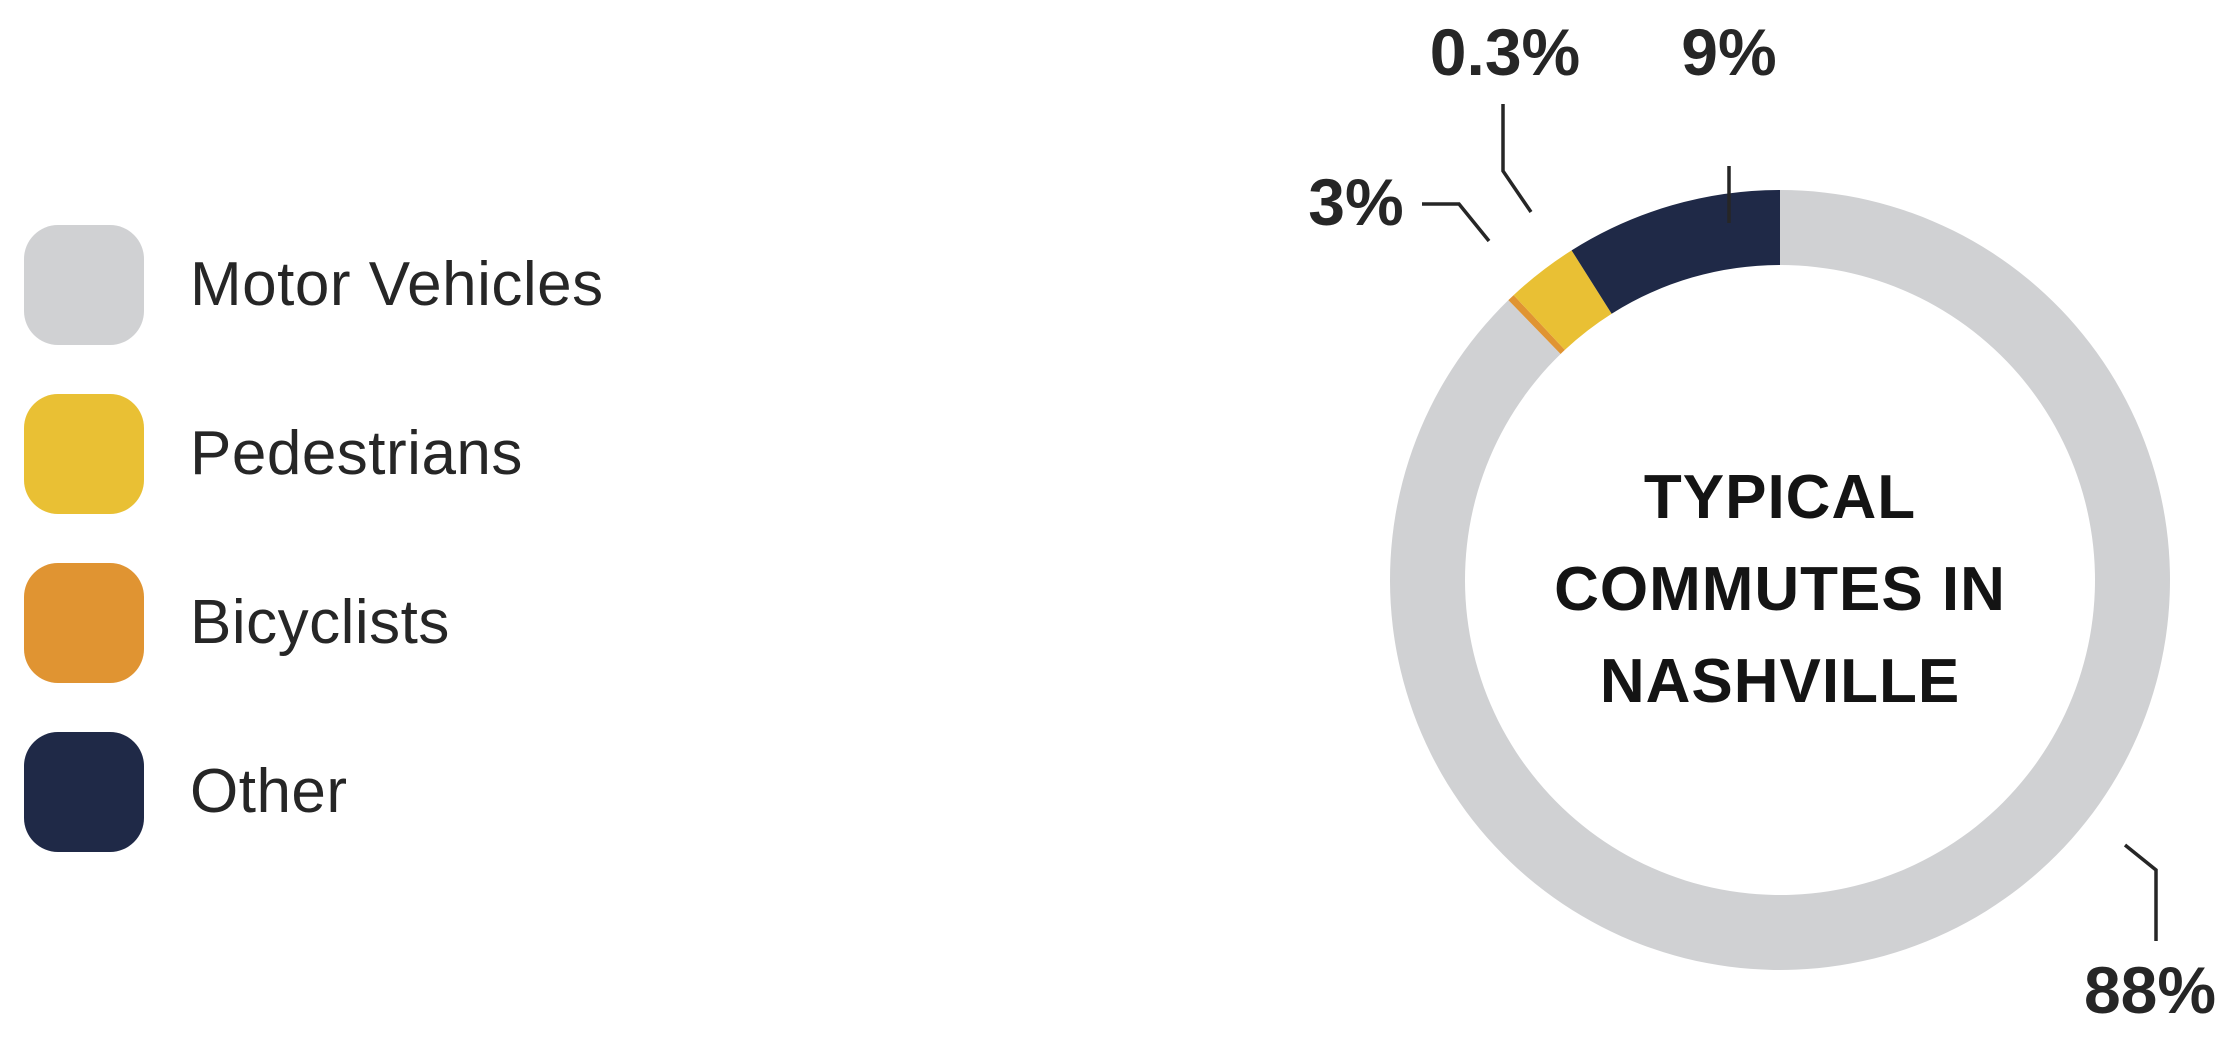  What do you see at coordinates (1675, 252) in the screenshot?
I see `slice-other` at bounding box center [1675, 252].